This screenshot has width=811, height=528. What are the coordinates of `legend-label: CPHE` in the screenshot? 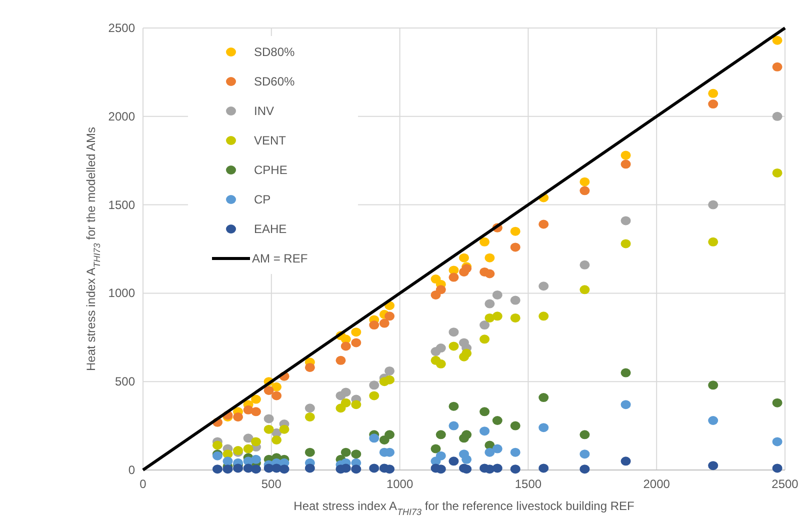 It's located at (271, 170).